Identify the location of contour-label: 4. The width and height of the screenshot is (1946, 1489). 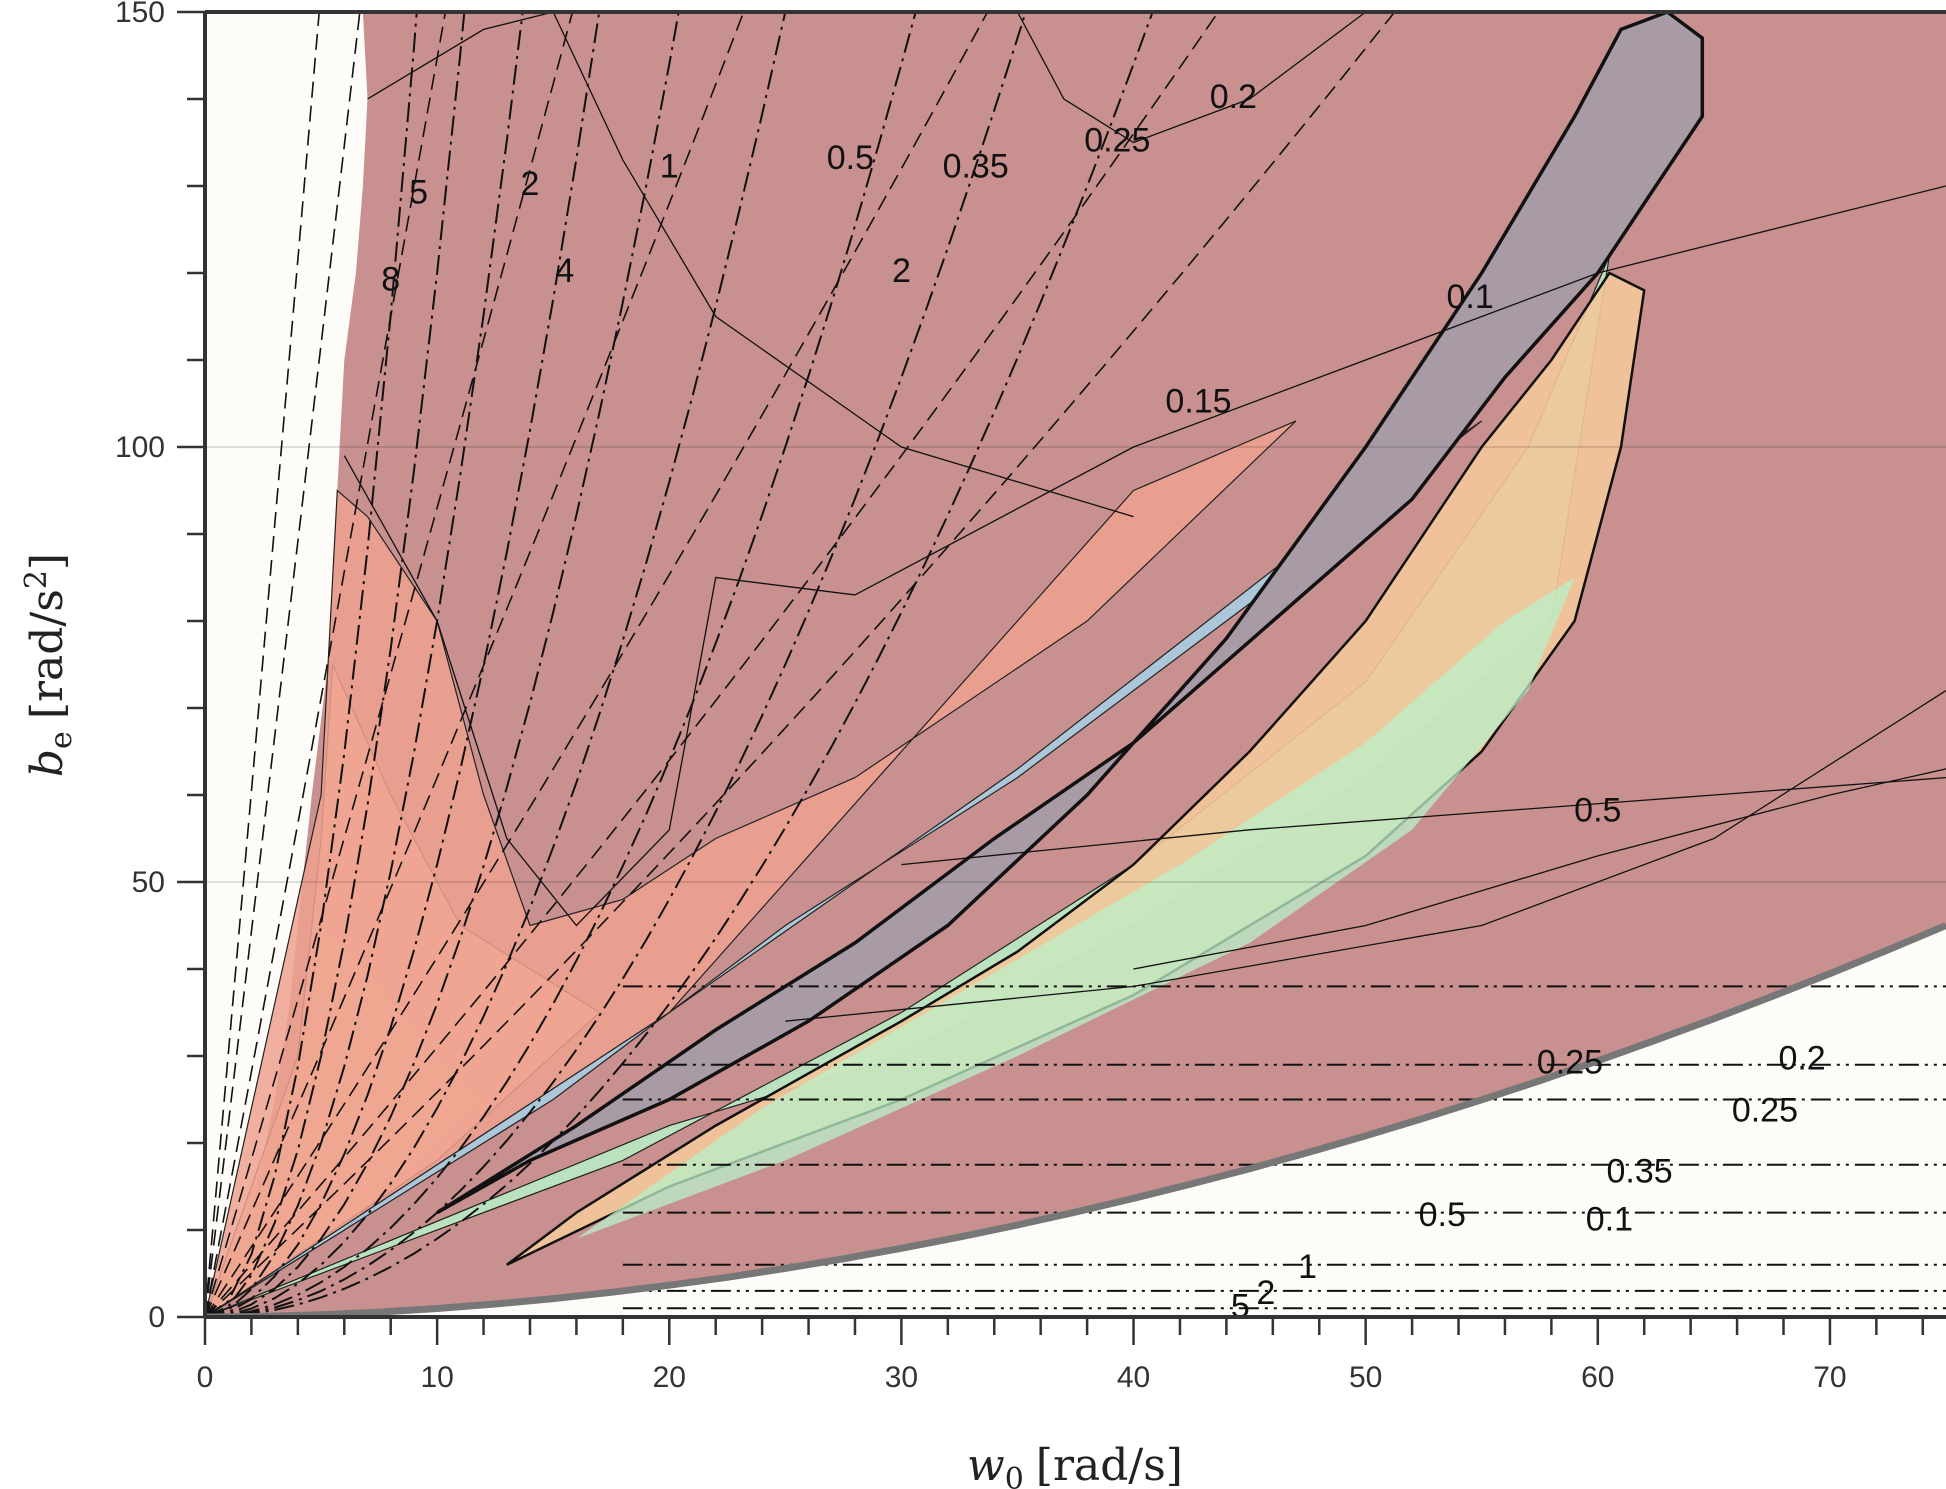
(564, 271).